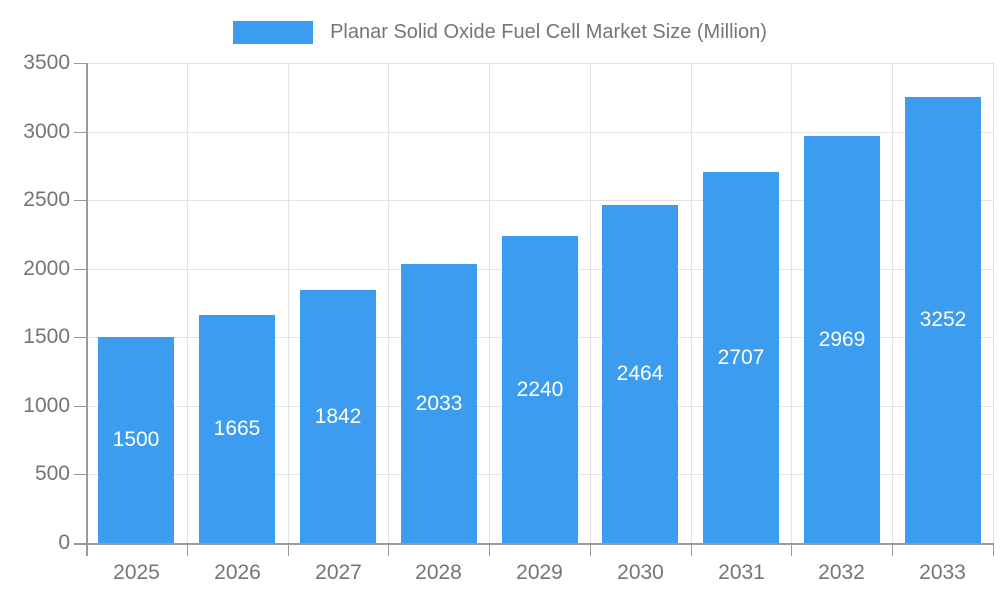 The image size is (1000, 600). Describe the element at coordinates (237, 572) in the screenshot. I see `x-tick-label: 2026` at that location.